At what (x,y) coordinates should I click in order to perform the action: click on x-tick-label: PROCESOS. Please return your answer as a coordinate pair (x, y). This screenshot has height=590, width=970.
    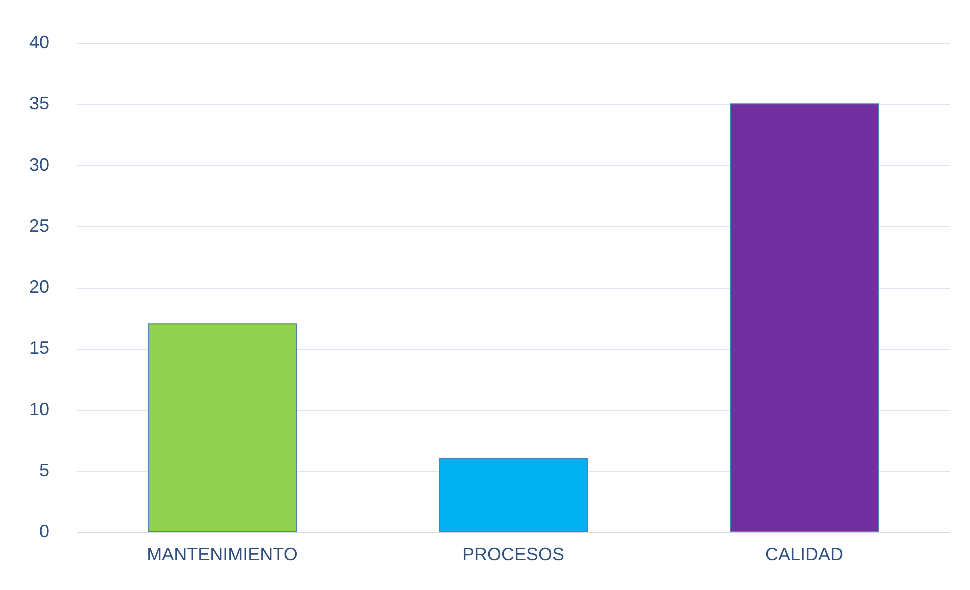
    Looking at the image, I should click on (513, 554).